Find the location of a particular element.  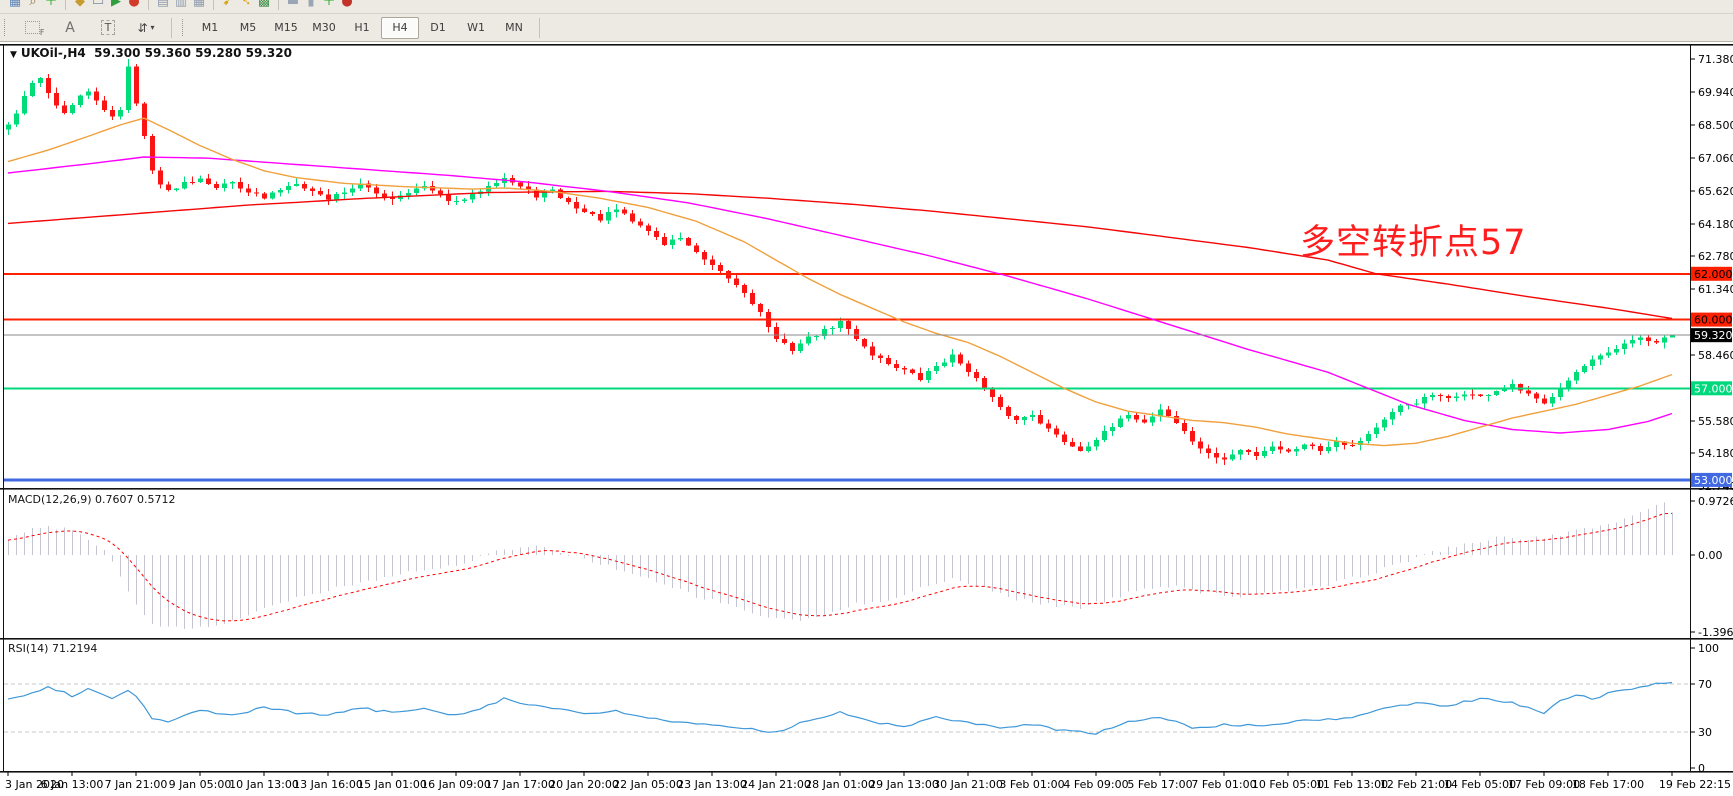

tile-vertical-icon: ▥ is located at coordinates (181, 4).